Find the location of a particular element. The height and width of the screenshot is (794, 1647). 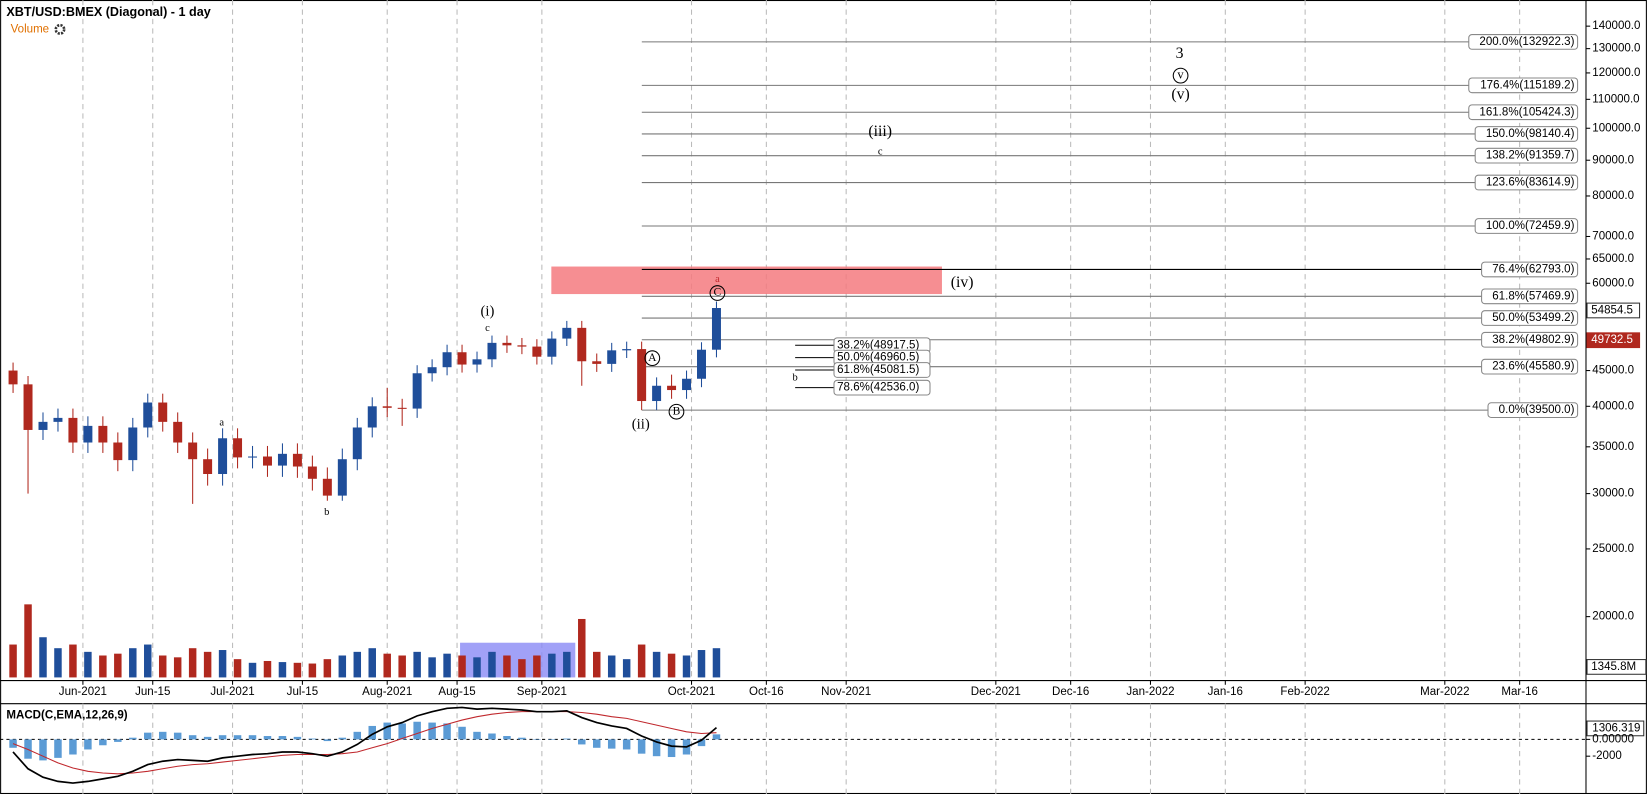

y-tick-label: 110000.0 is located at coordinates (1615, 99).